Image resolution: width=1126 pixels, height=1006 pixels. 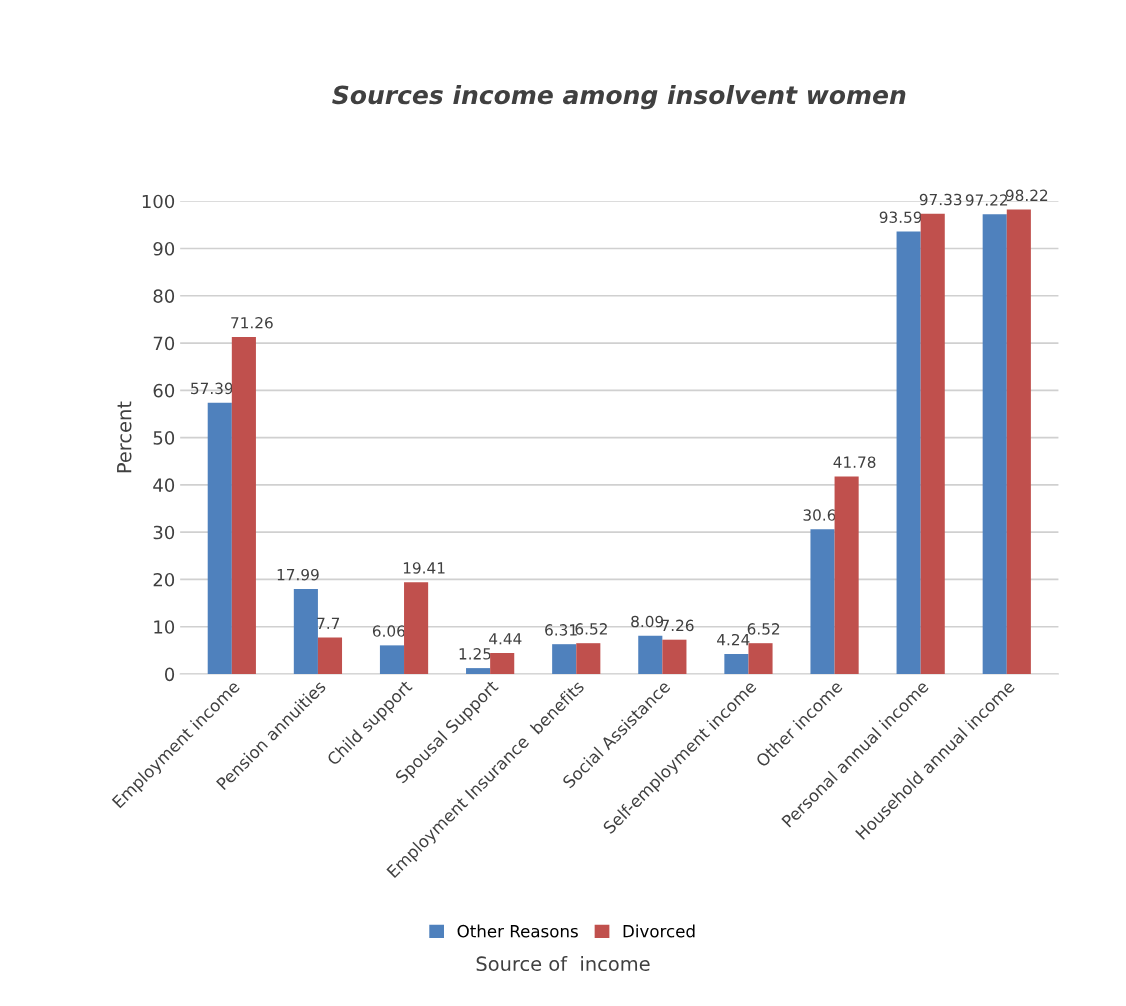 I want to click on data-label: 1.25, so click(x=475, y=654).